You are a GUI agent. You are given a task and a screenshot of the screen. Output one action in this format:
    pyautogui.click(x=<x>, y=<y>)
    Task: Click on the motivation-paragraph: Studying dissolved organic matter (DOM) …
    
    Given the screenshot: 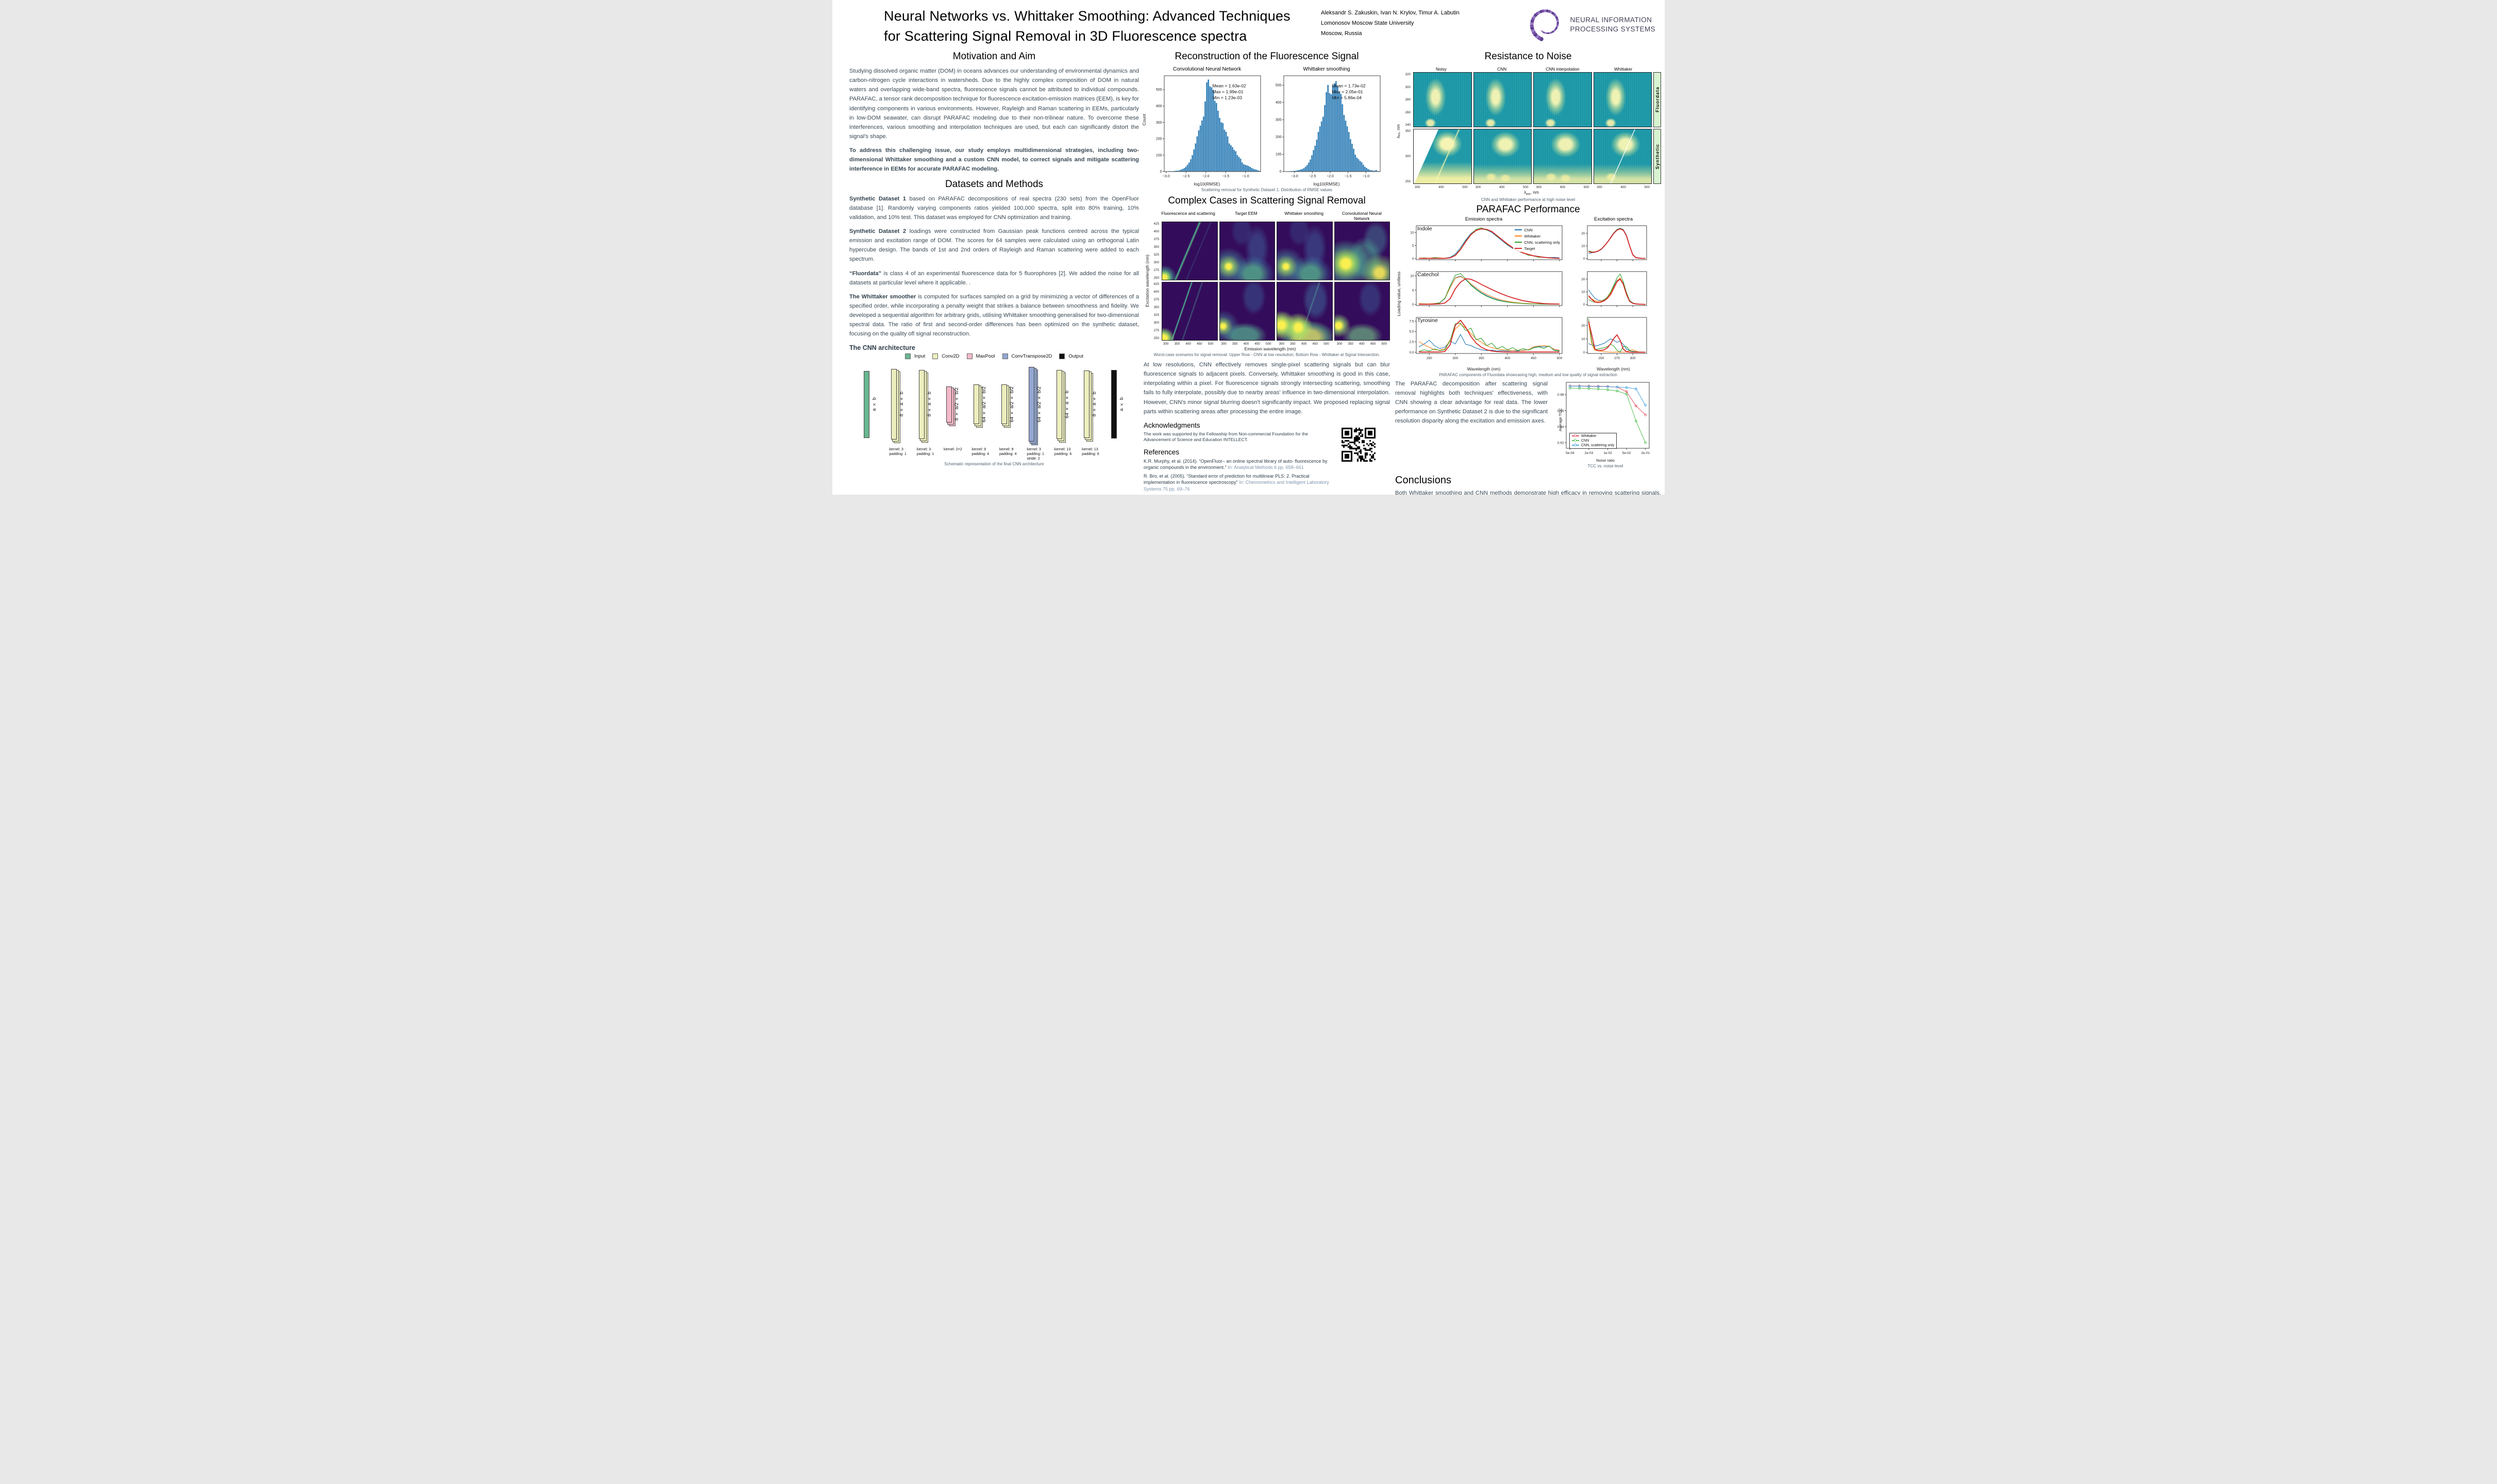 What is the action you would take?
    pyautogui.click(x=994, y=104)
    